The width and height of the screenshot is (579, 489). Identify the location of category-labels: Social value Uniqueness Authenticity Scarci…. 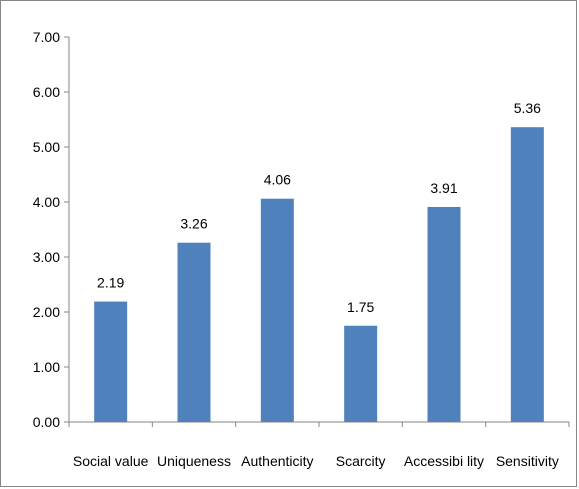
(316, 461).